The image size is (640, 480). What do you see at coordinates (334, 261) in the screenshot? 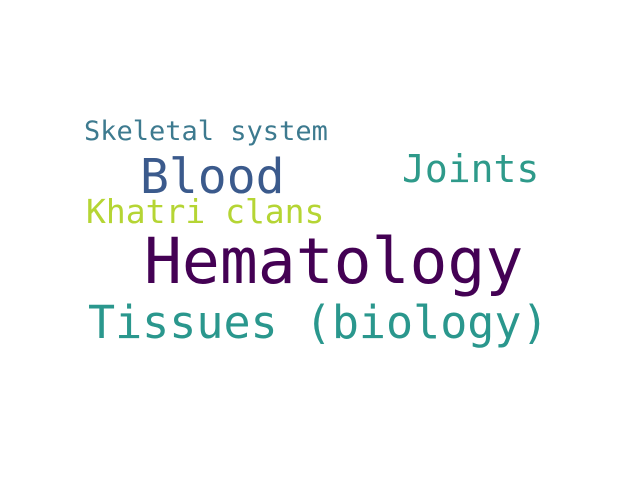
I see `word-hematology: Hematology` at bounding box center [334, 261].